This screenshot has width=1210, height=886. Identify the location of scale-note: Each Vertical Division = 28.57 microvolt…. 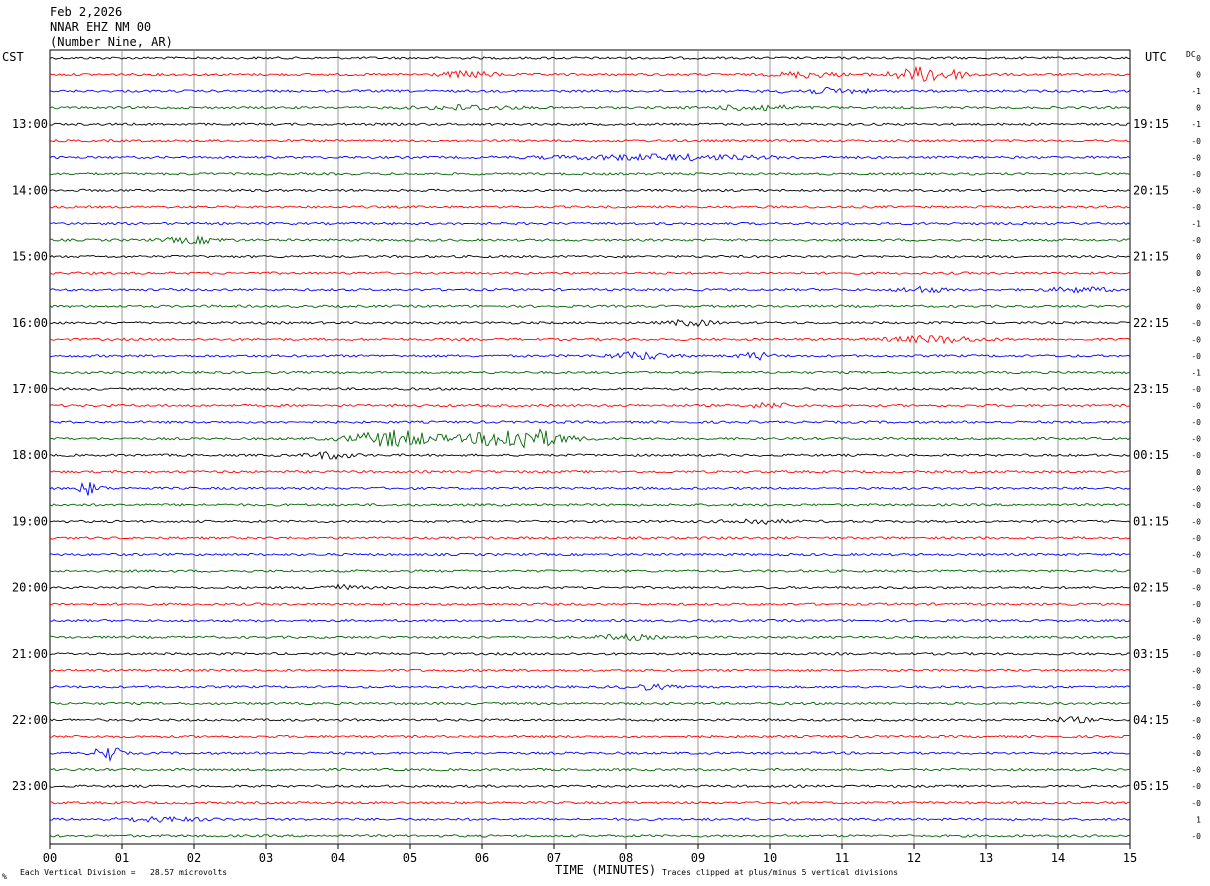
(123, 872).